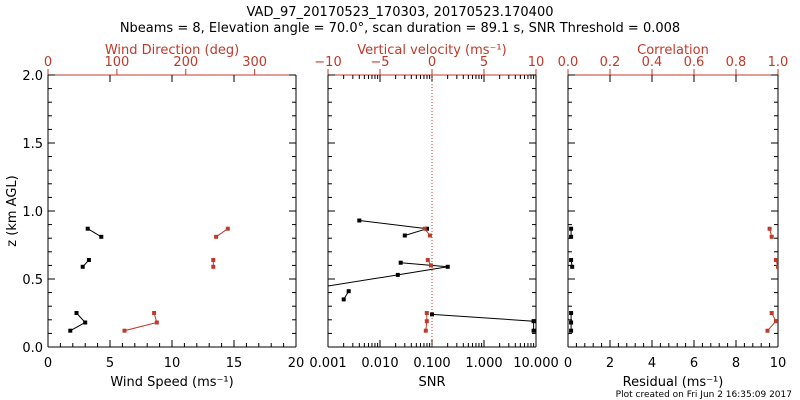 The height and width of the screenshot is (400, 800). I want to click on y-tick-label: 1.0, so click(32, 212).